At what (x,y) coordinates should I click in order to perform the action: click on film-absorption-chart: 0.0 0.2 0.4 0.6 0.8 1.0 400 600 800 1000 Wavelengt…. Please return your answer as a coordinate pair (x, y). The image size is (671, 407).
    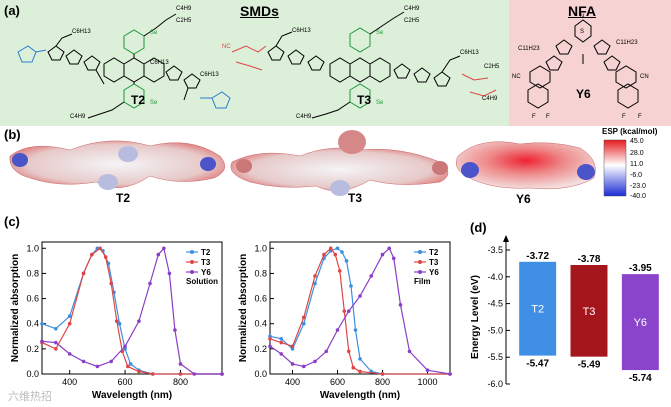
    Looking at the image, I should click on (345, 321).